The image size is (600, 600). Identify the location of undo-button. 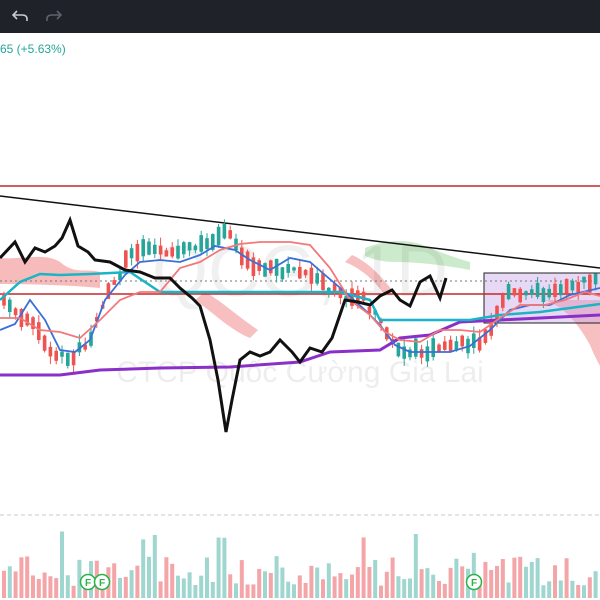
(20, 16).